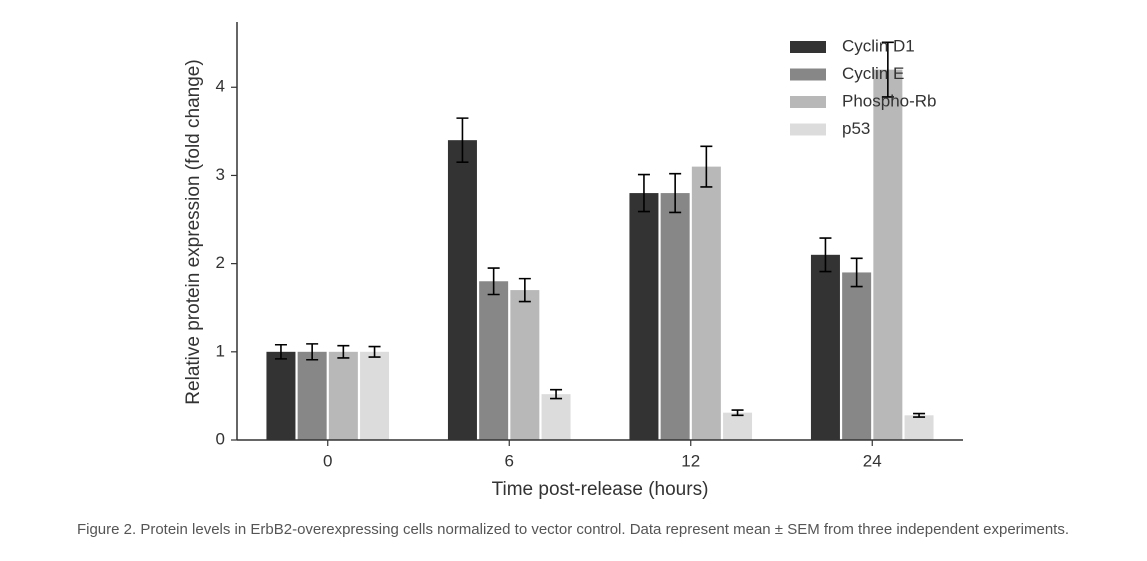  I want to click on x-tick-label: 0, so click(327, 460).